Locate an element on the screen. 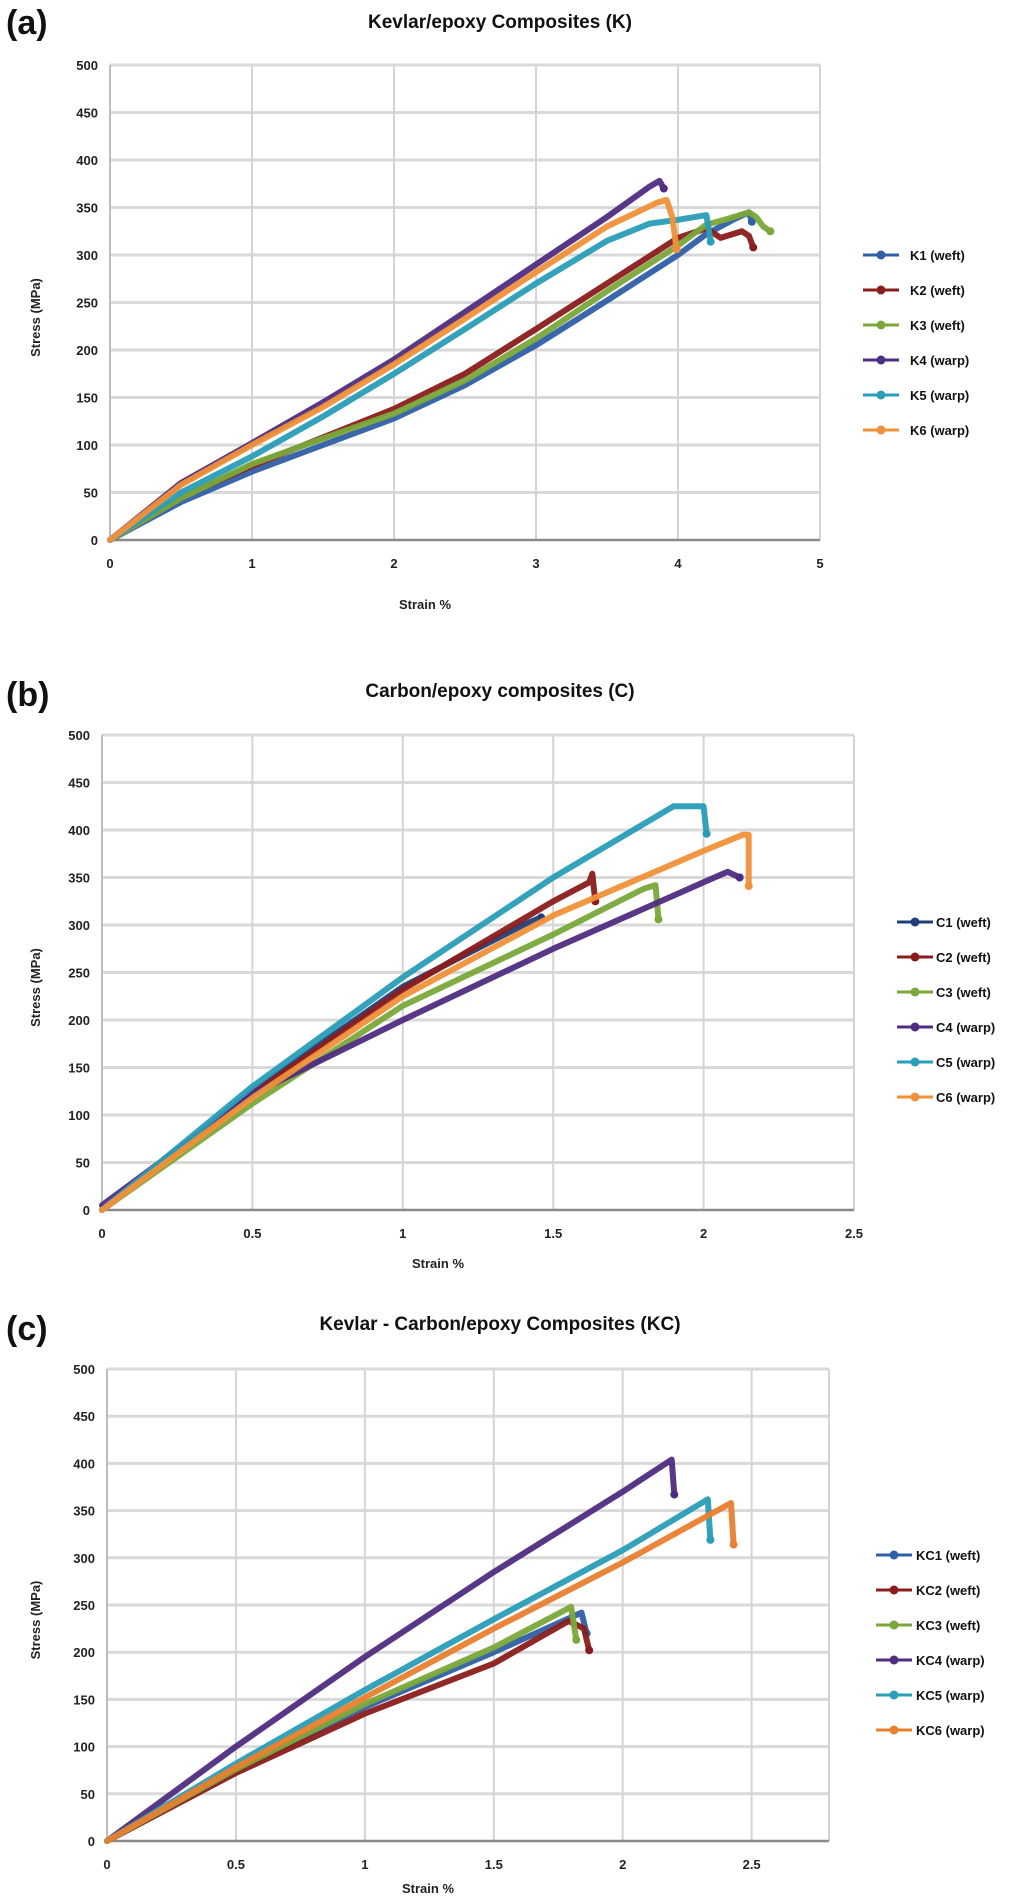  legend-item: C4 (warp) is located at coordinates (946, 1027).